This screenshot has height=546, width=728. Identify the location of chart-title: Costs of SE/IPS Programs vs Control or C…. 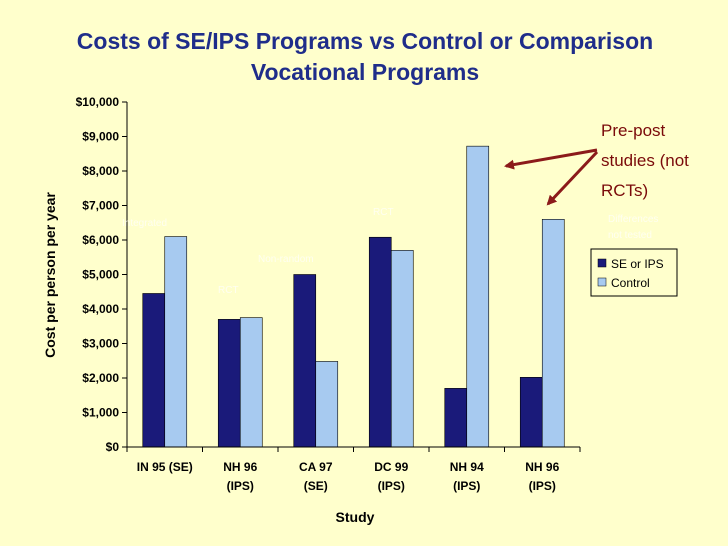
(365, 57).